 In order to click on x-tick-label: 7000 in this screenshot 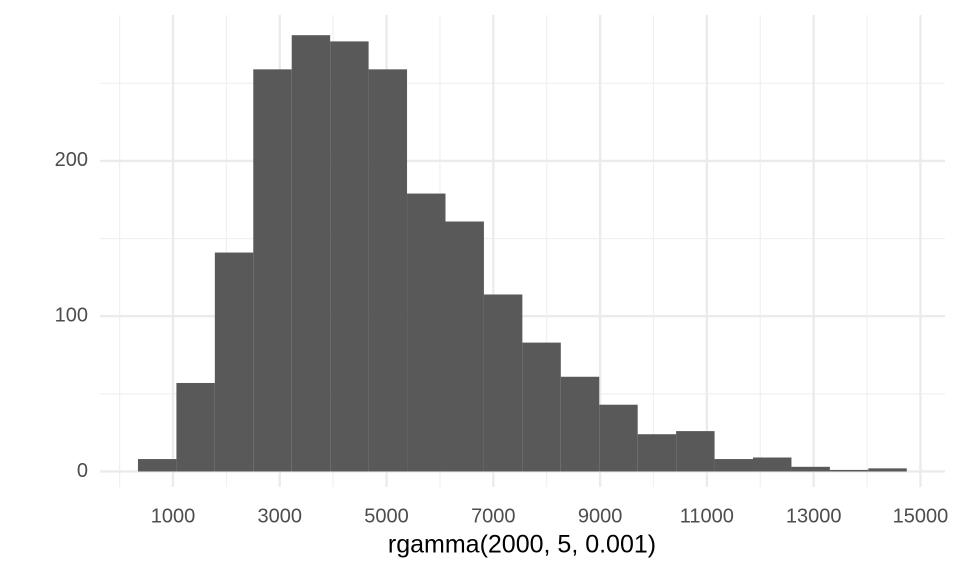, I will do `click(493, 516)`.